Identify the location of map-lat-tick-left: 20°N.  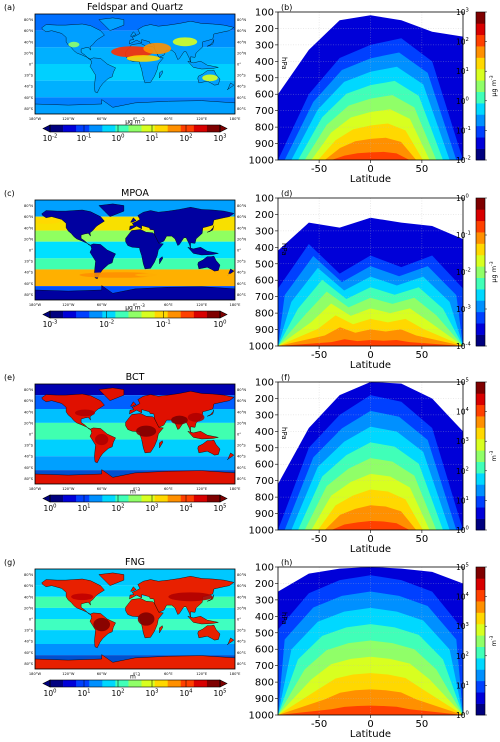
(28, 608).